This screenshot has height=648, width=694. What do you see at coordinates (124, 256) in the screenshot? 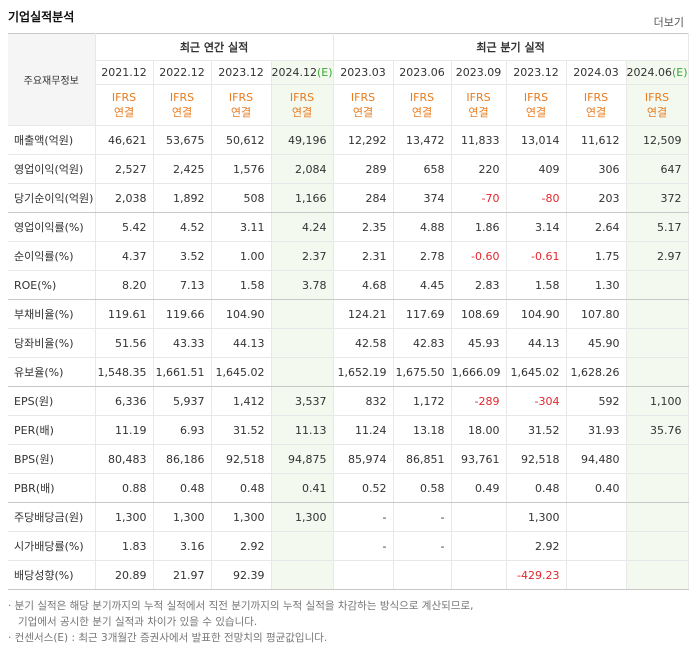
I see `value-cell: 4.37` at bounding box center [124, 256].